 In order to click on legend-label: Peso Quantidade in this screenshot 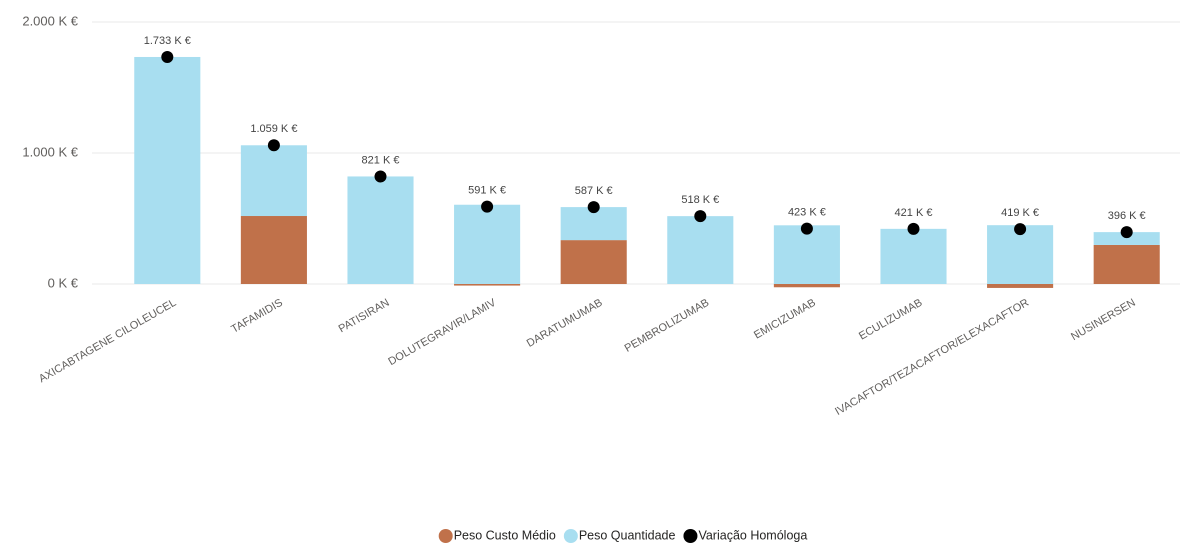, I will do `click(627, 535)`.